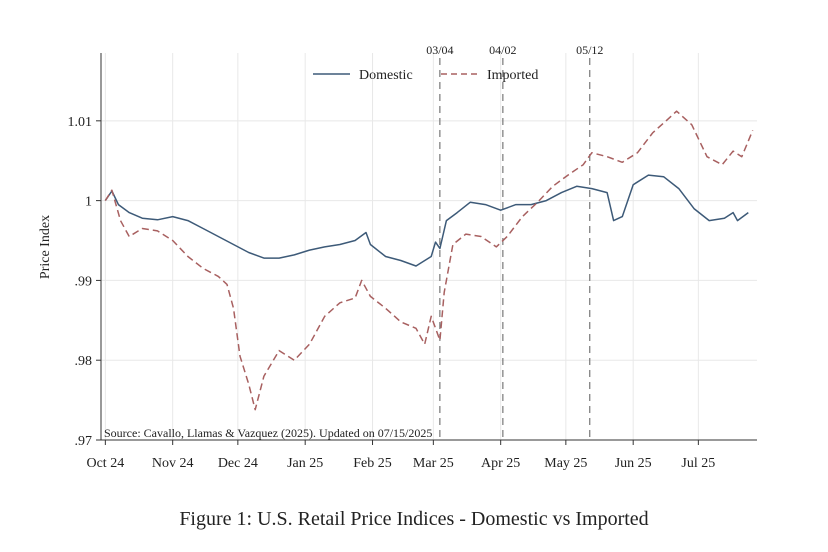  What do you see at coordinates (88, 202) in the screenshot?
I see `y-tick-label: 1` at bounding box center [88, 202].